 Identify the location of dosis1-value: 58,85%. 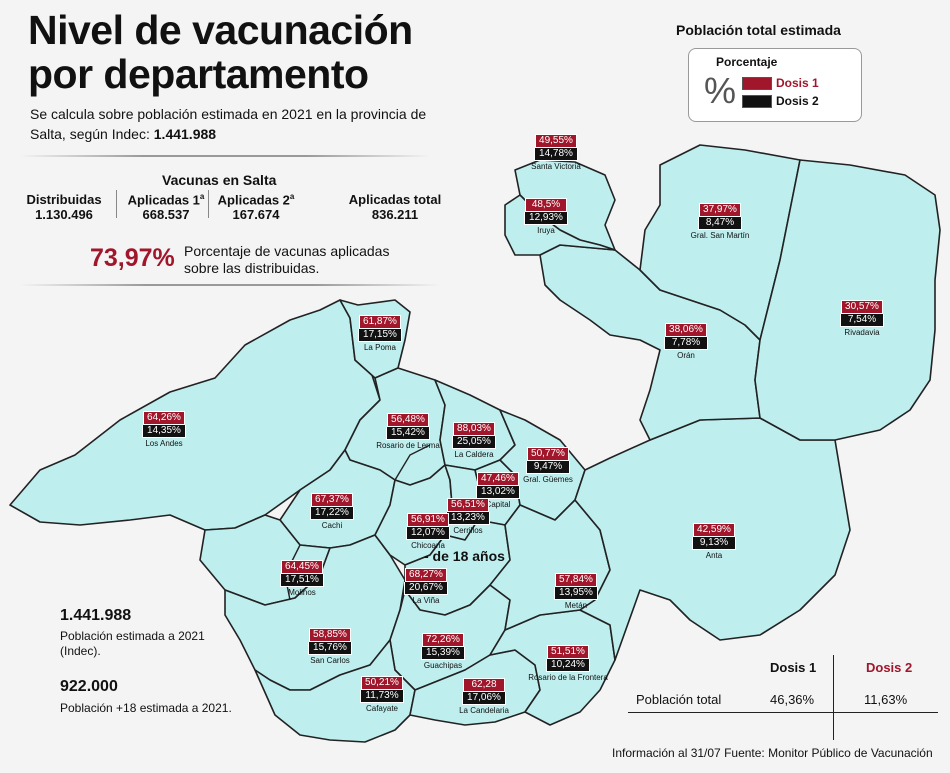
(330, 635).